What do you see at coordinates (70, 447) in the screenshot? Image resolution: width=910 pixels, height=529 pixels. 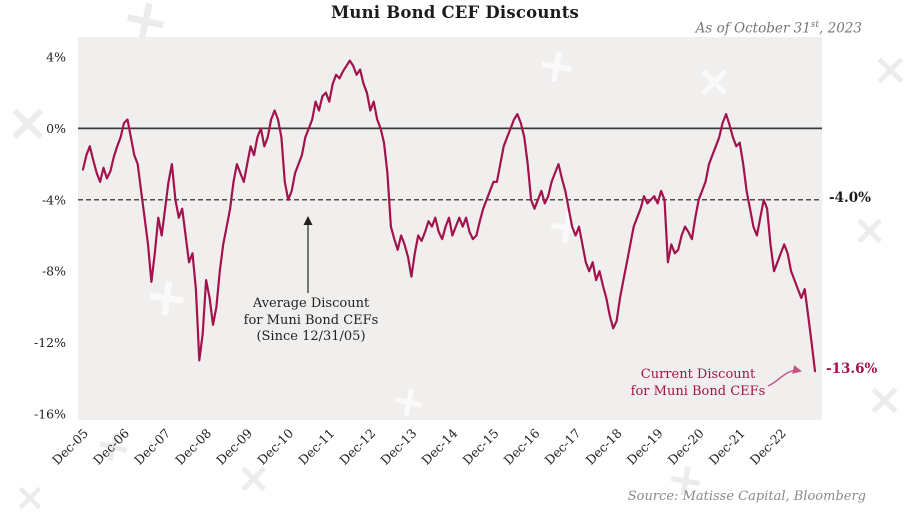 I see `x-tick-label: Dec-05` at bounding box center [70, 447].